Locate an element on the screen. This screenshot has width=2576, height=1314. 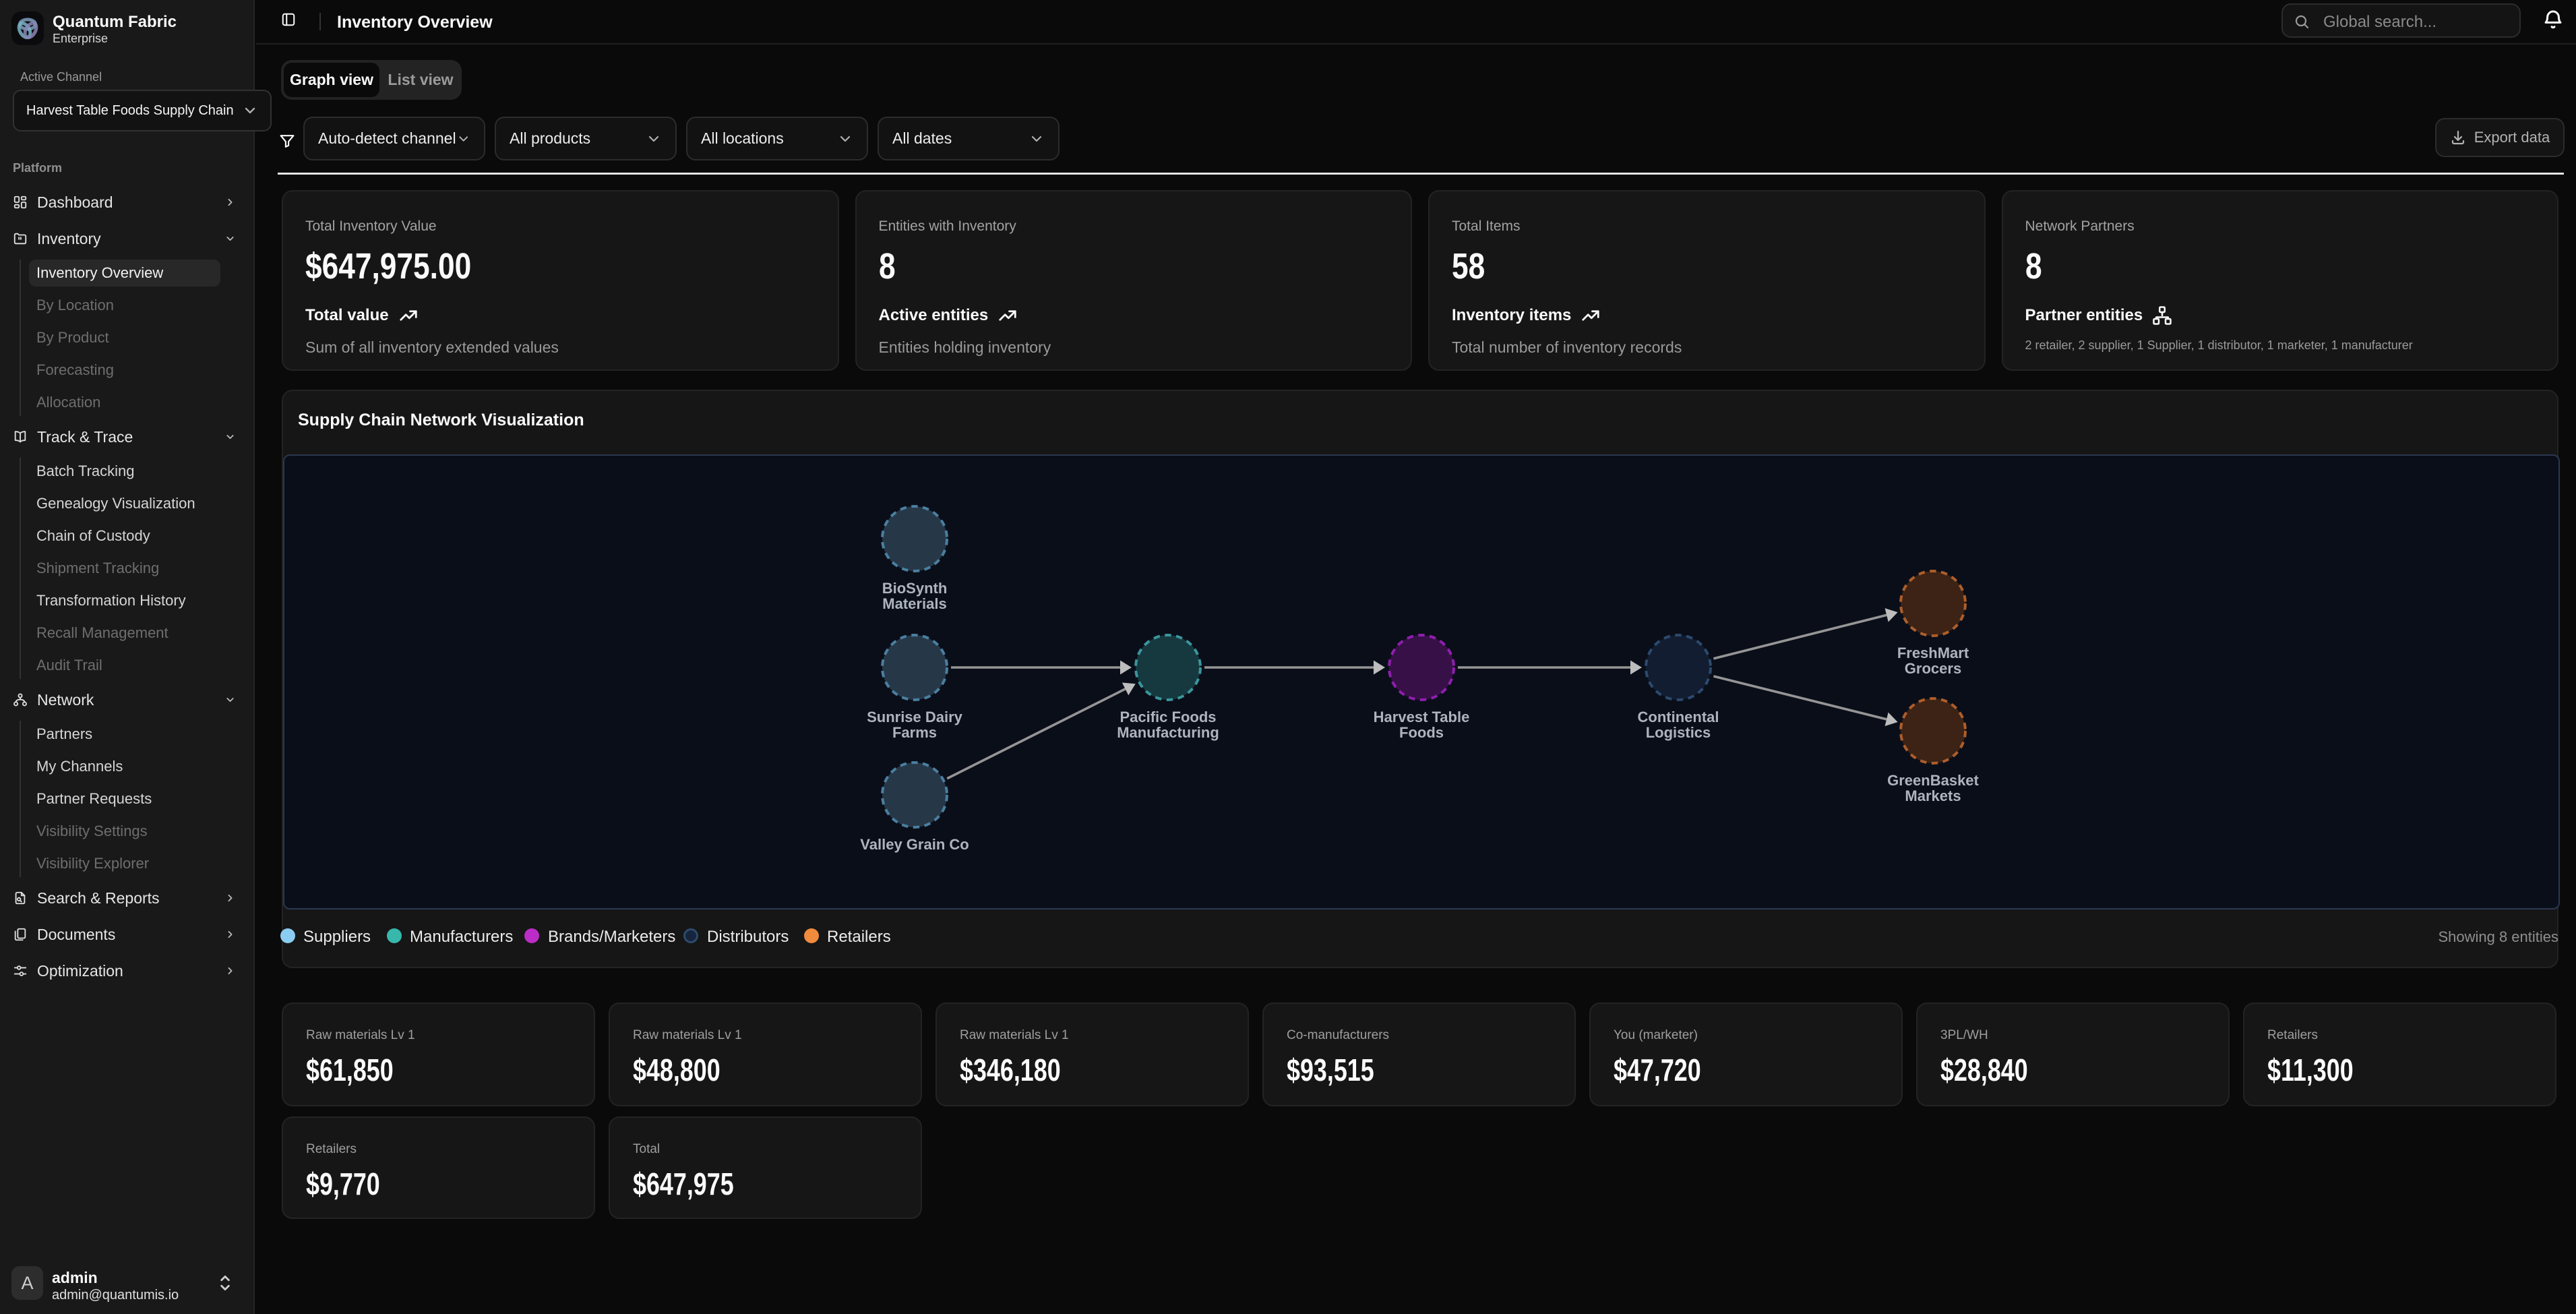
svg-text: Markets is located at coordinates (1933, 795).